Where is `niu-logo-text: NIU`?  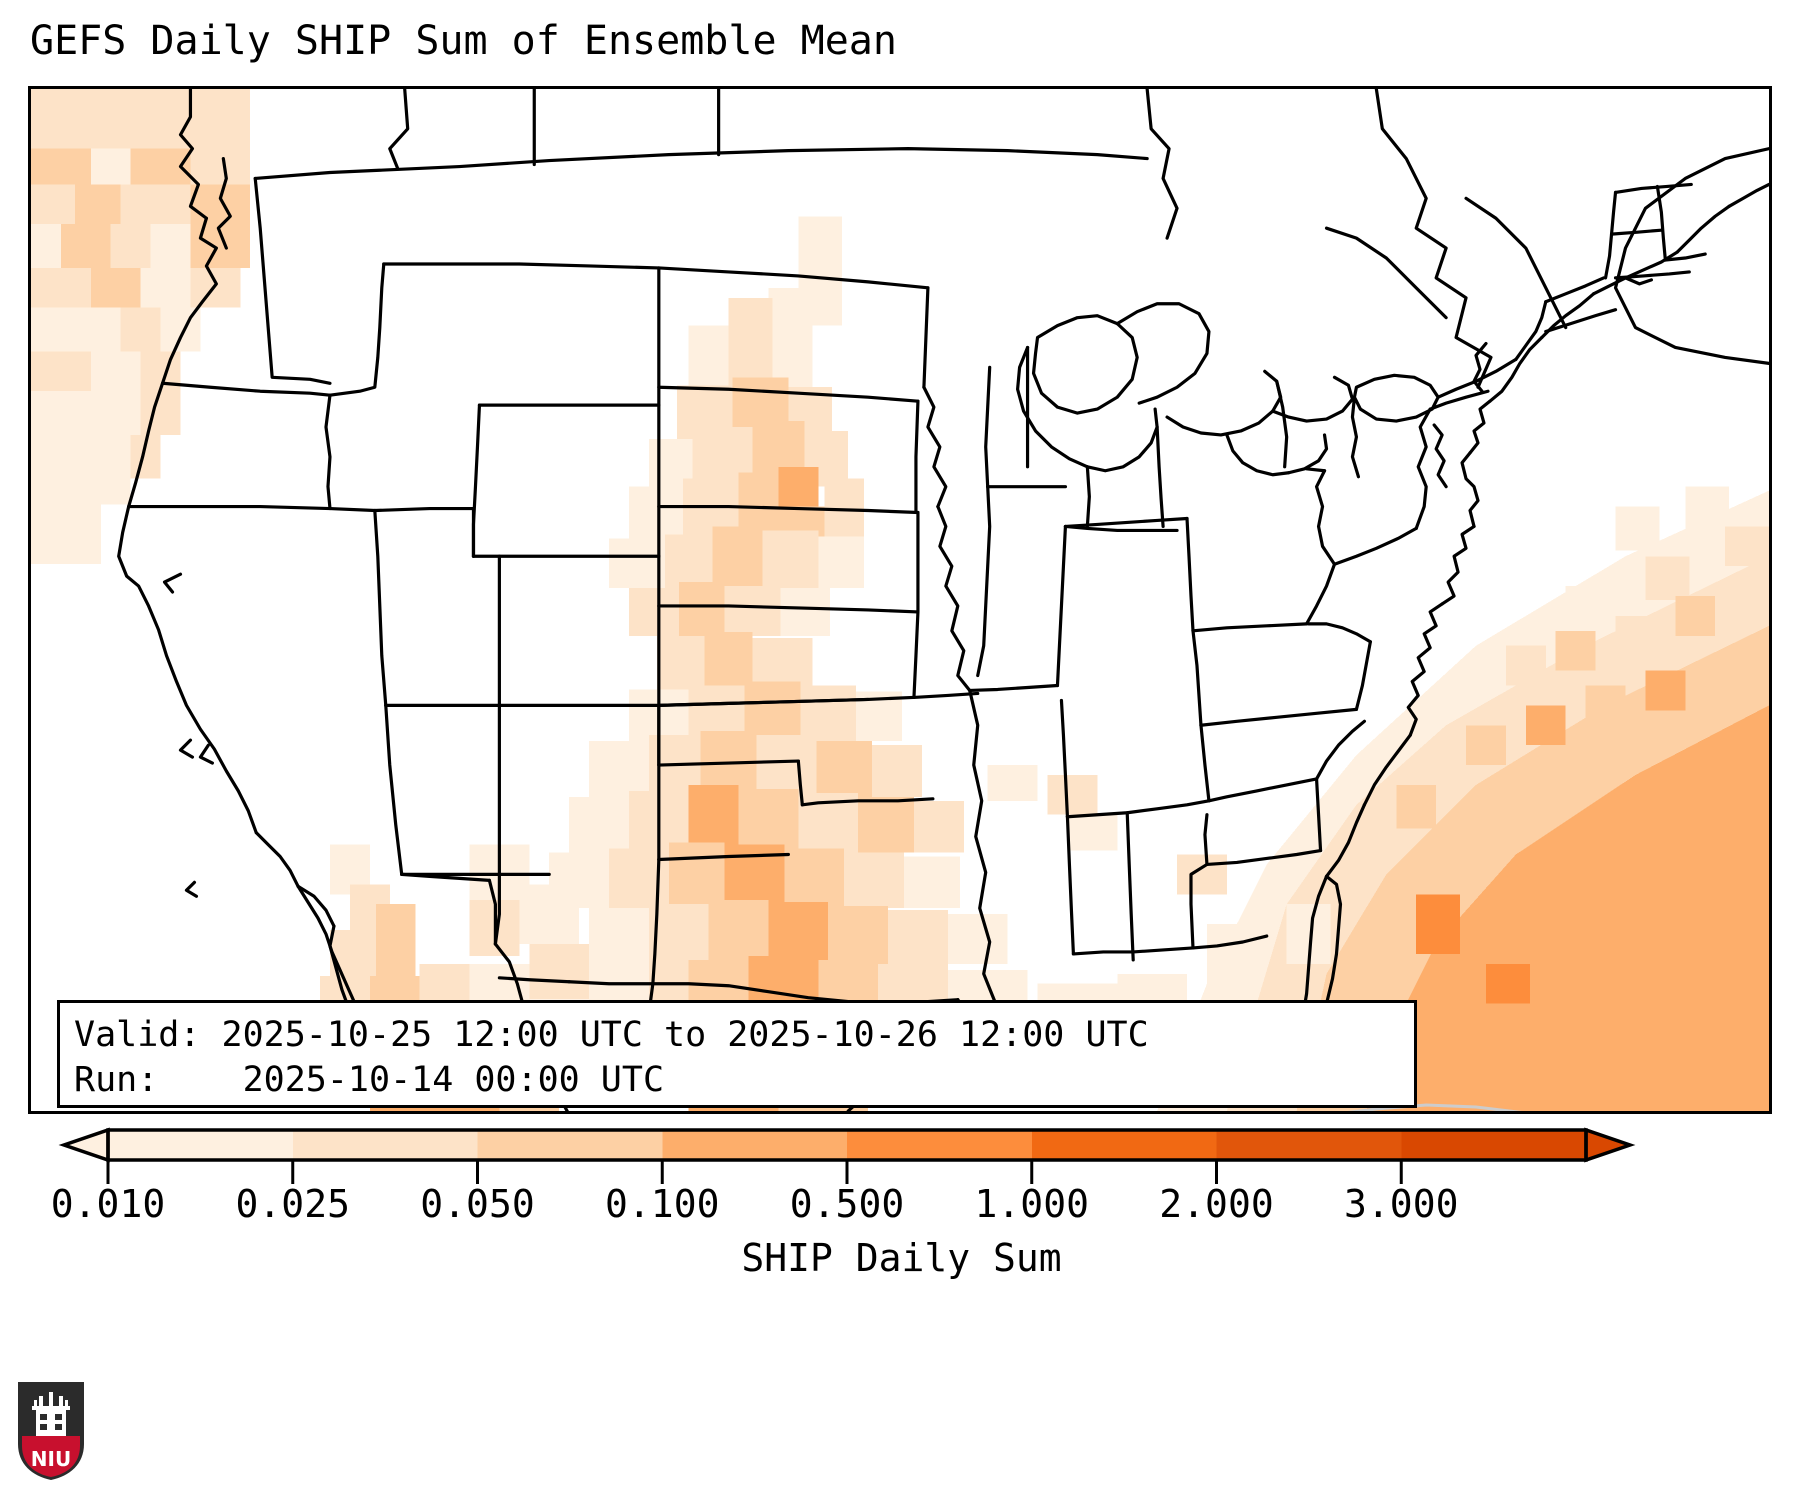 niu-logo-text: NIU is located at coordinates (51, 1459).